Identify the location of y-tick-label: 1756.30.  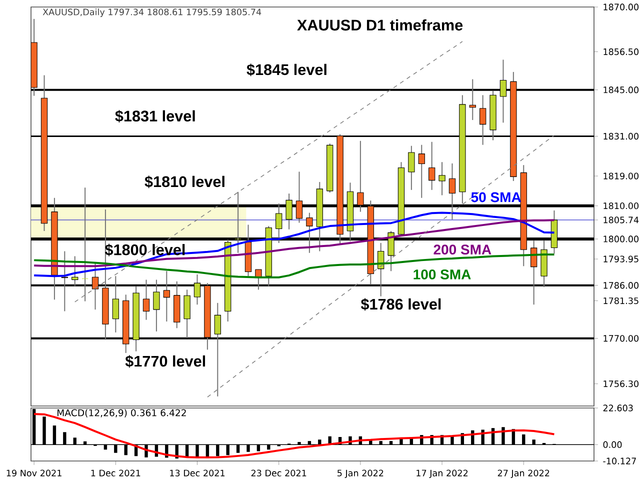
(621, 384).